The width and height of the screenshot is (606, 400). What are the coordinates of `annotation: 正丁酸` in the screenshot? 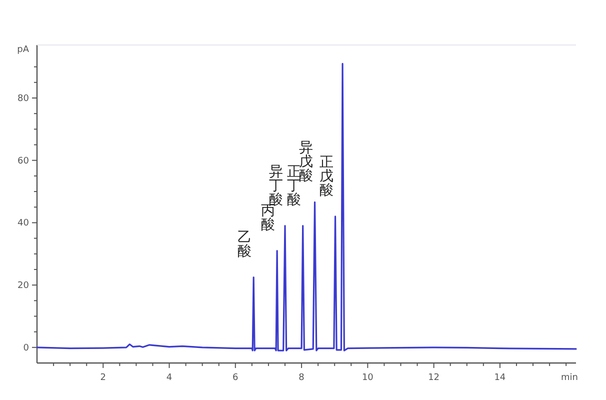 It's located at (293, 186).